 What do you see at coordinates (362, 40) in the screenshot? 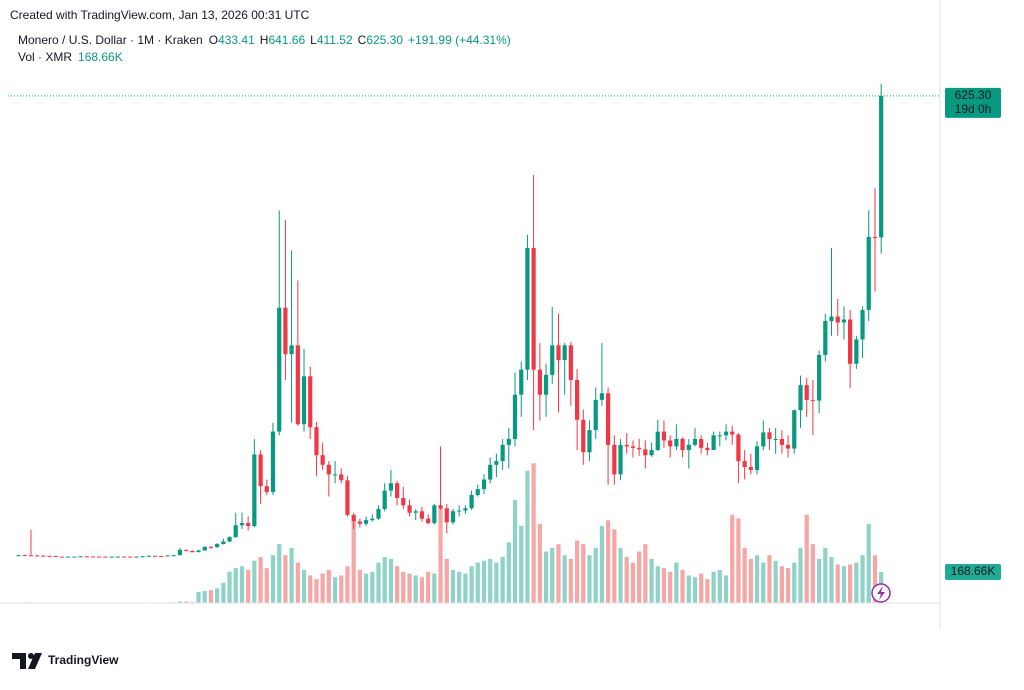
I see `close-label: C` at bounding box center [362, 40].